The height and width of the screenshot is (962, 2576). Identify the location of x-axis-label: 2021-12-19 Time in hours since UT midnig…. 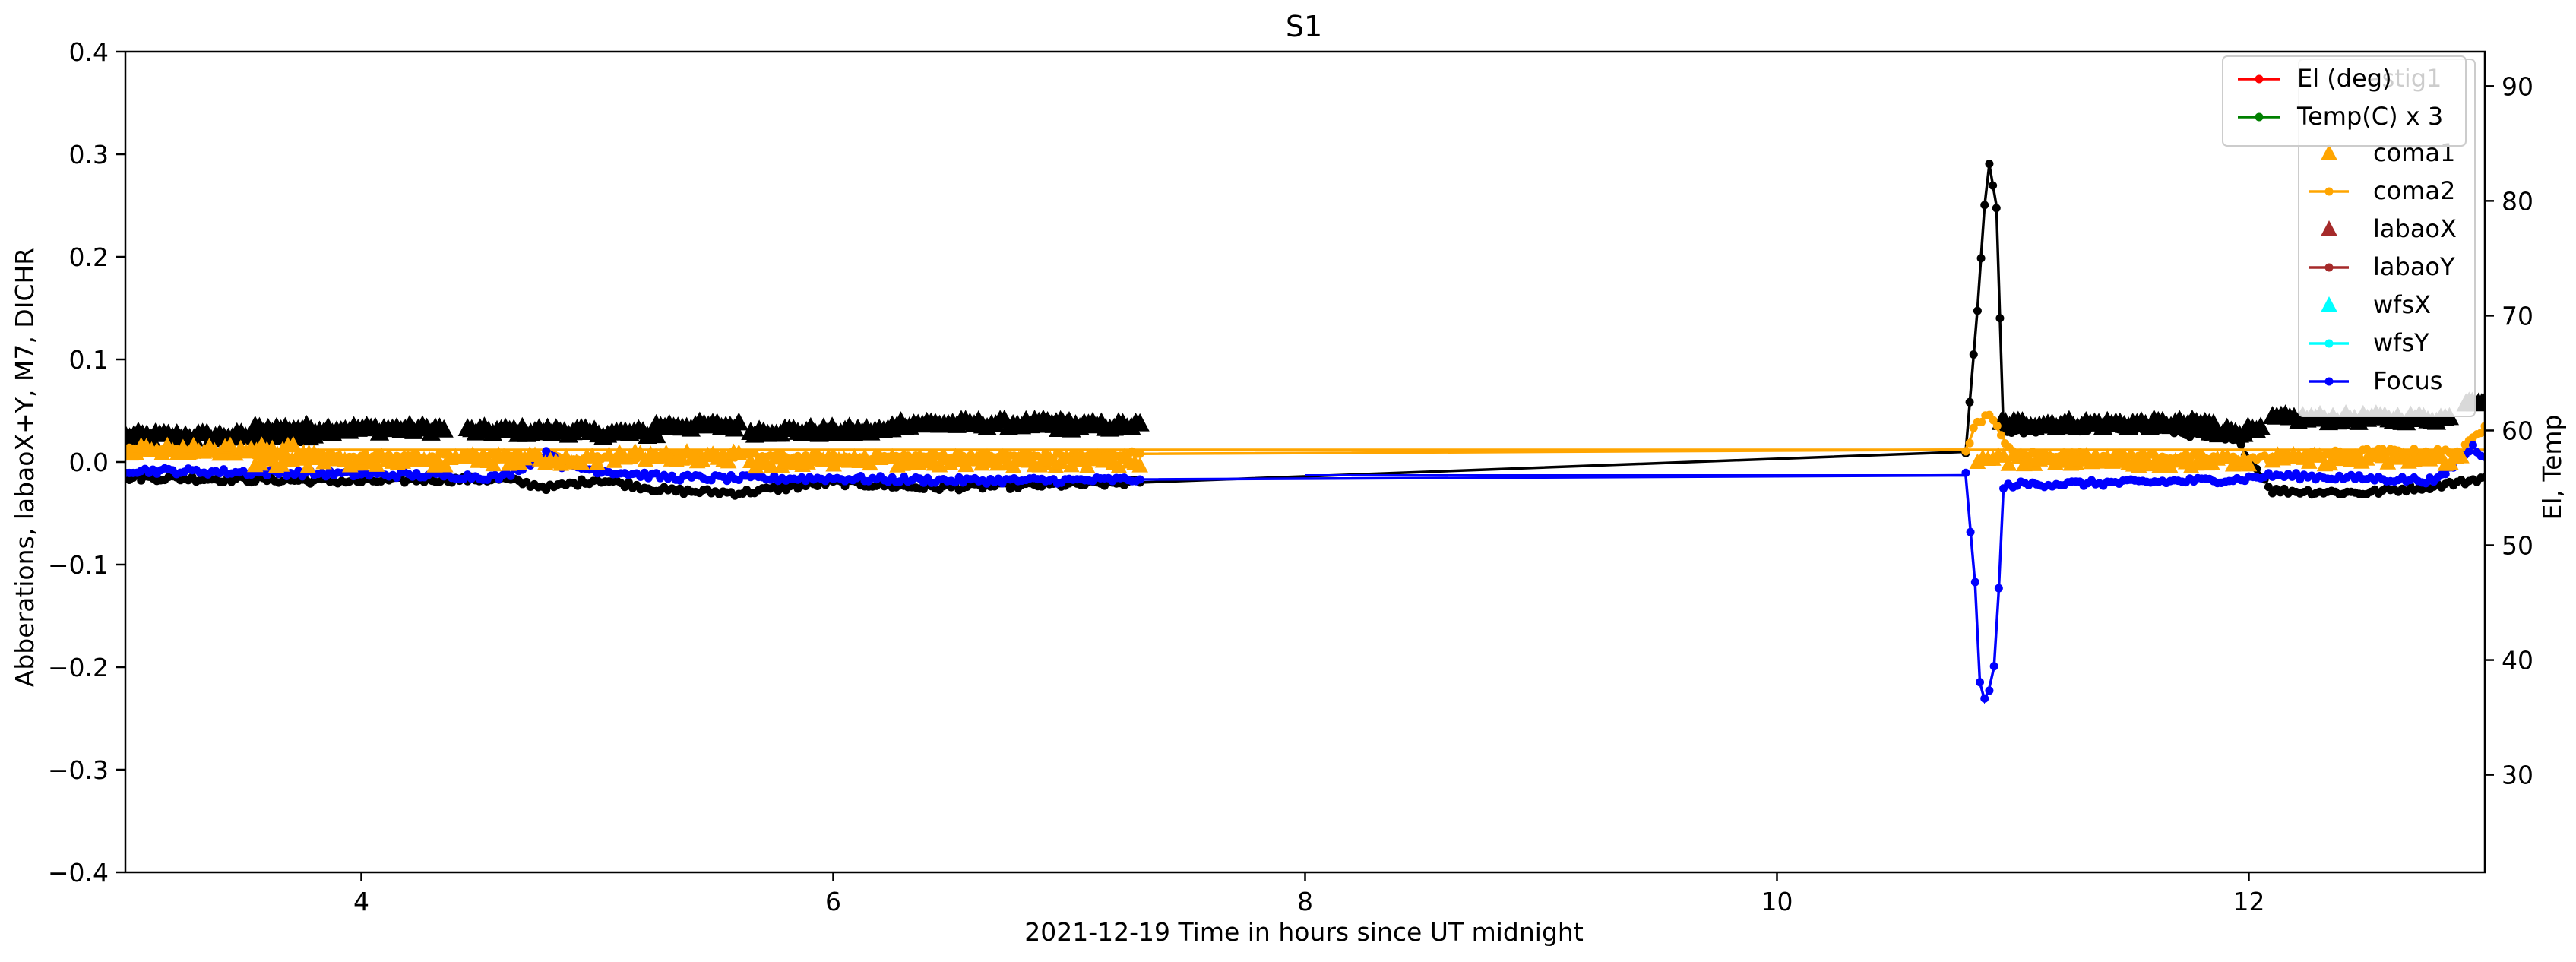
(1304, 932).